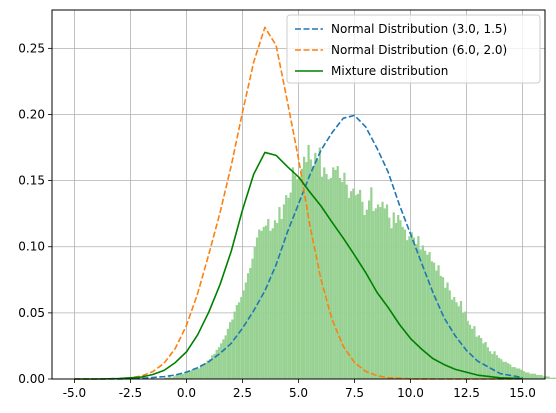 The width and height of the screenshot is (556, 413). What do you see at coordinates (410, 393) in the screenshot?
I see `x-tick-label: 10.0` at bounding box center [410, 393].